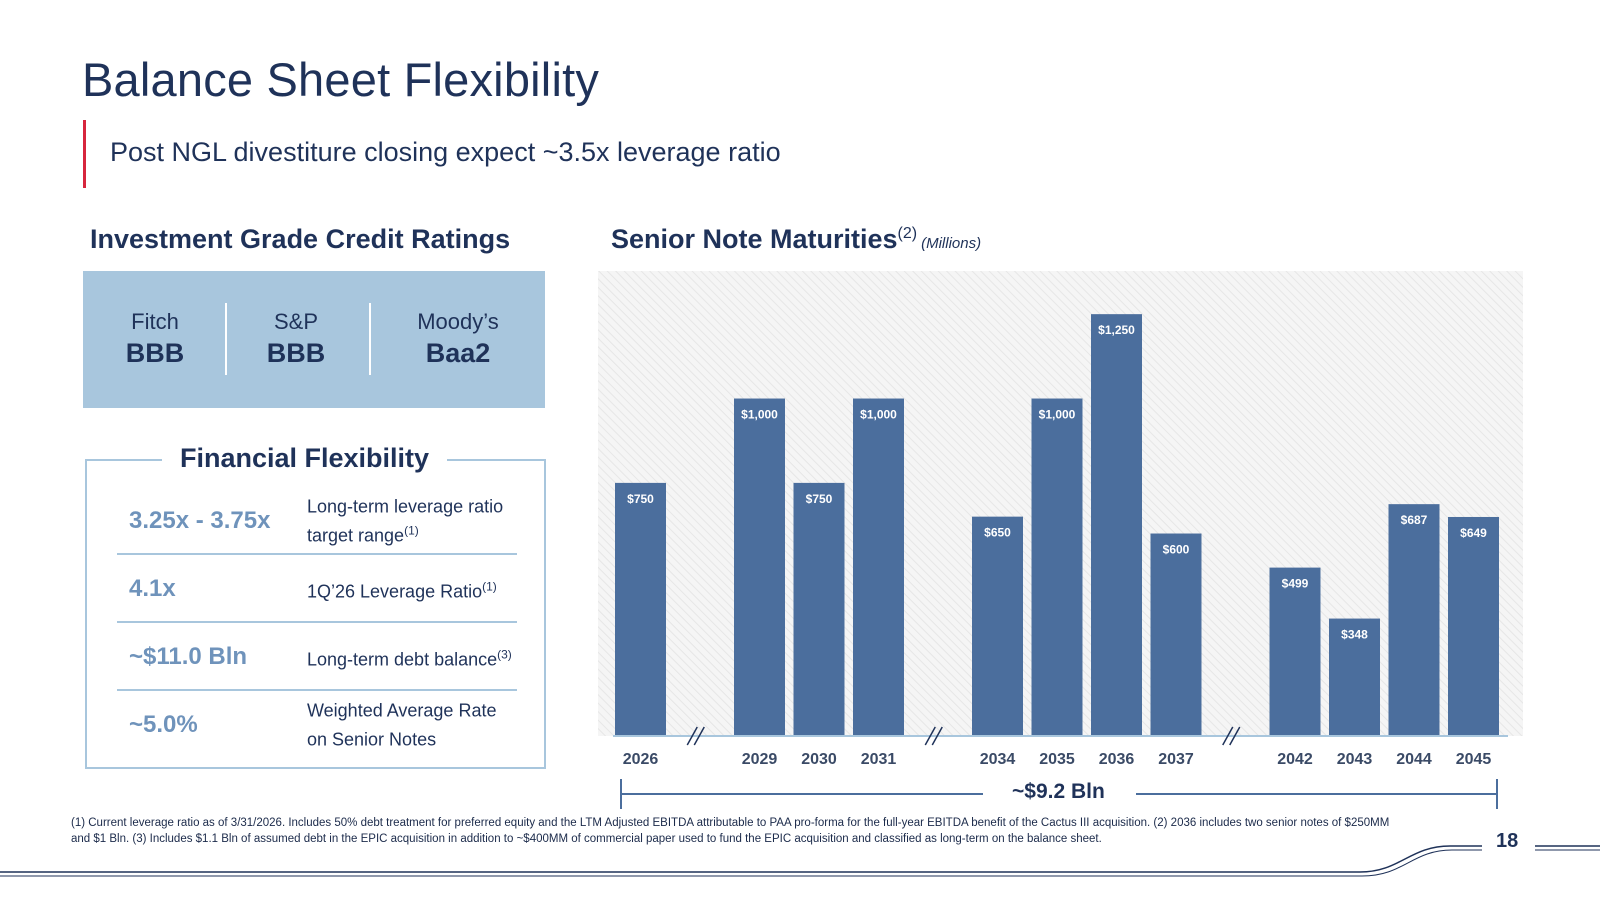  I want to click on rating-moodys: Moody’s Baa2, so click(458, 339).